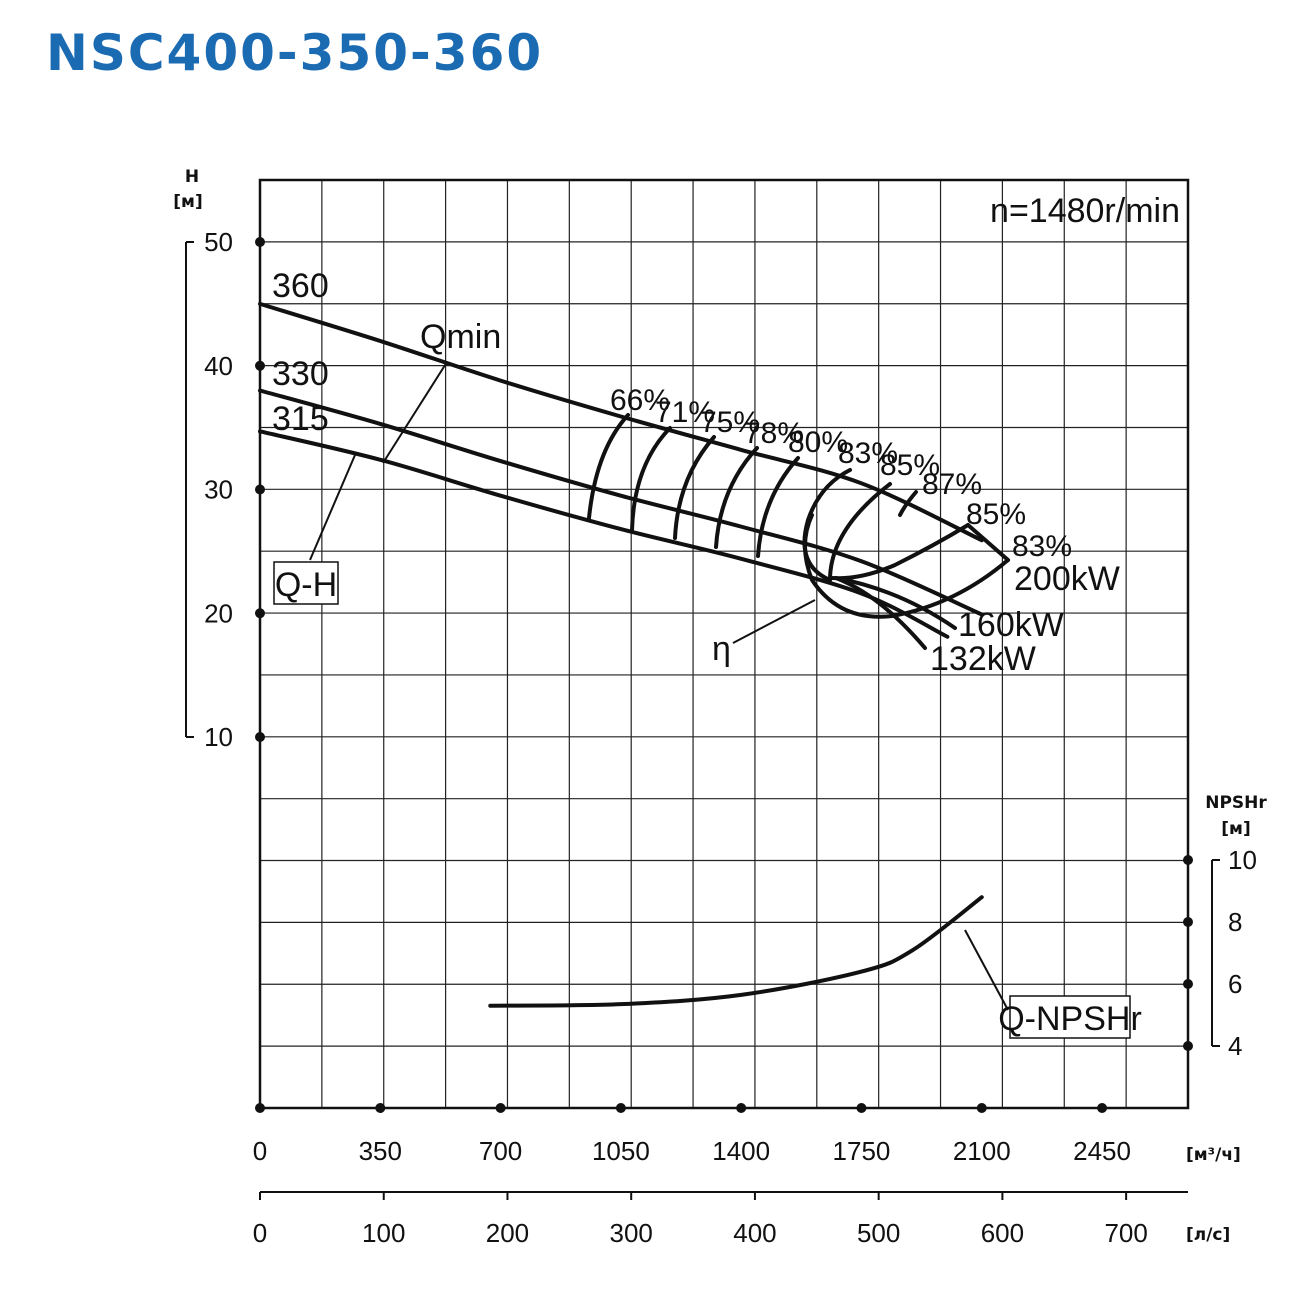 The height and width of the screenshot is (1295, 1310). I want to click on y2-tick-label: 4, so click(1235, 1046).